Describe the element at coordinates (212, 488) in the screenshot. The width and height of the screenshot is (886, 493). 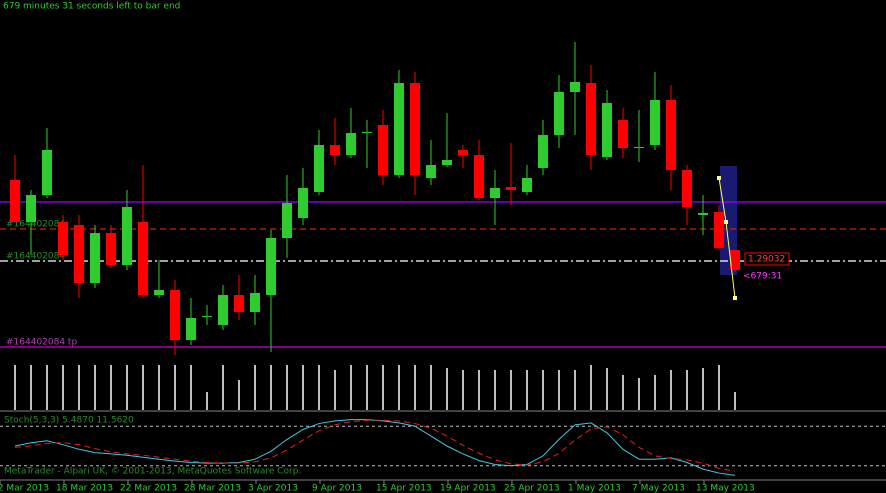
I see `x-tick-label: 28 Mar 2013` at that location.